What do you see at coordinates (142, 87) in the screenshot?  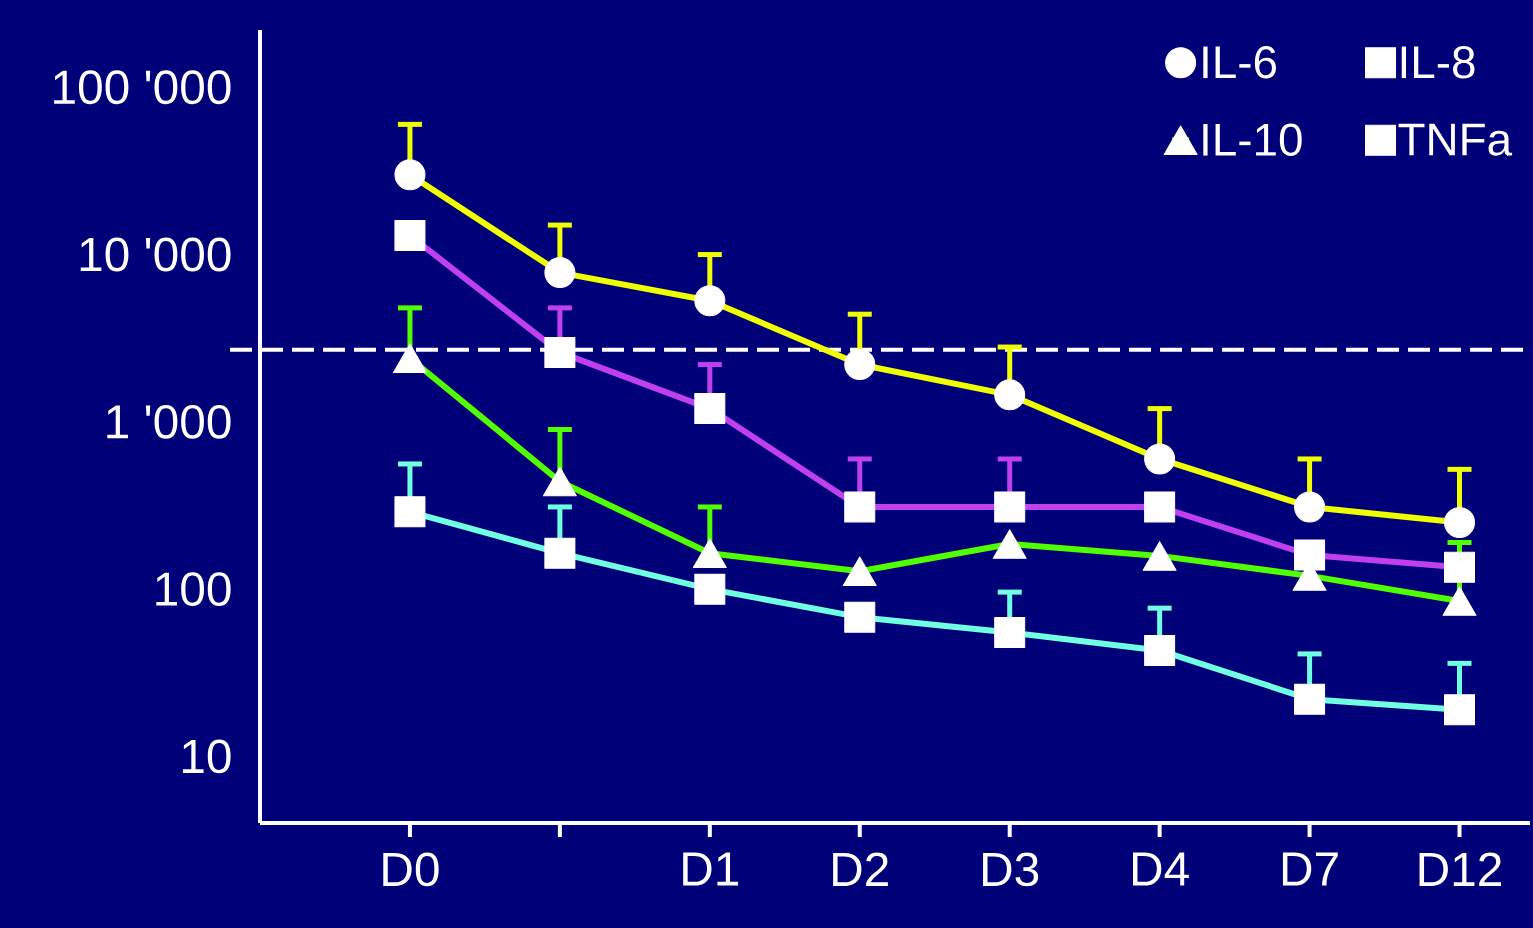 I see `y-tick-label: 100 '000` at bounding box center [142, 87].